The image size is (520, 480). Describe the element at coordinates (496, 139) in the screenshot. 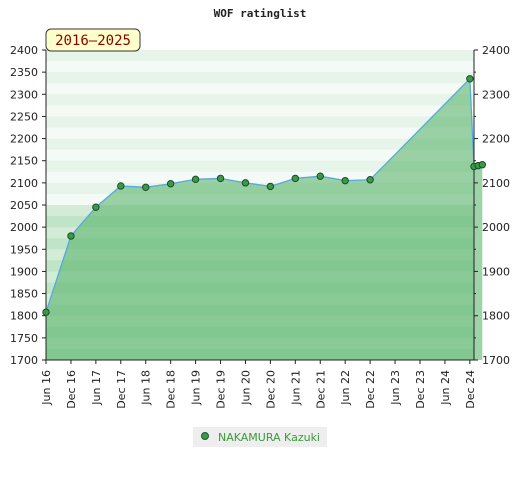

I see `y-tick-label-right: 2200` at that location.